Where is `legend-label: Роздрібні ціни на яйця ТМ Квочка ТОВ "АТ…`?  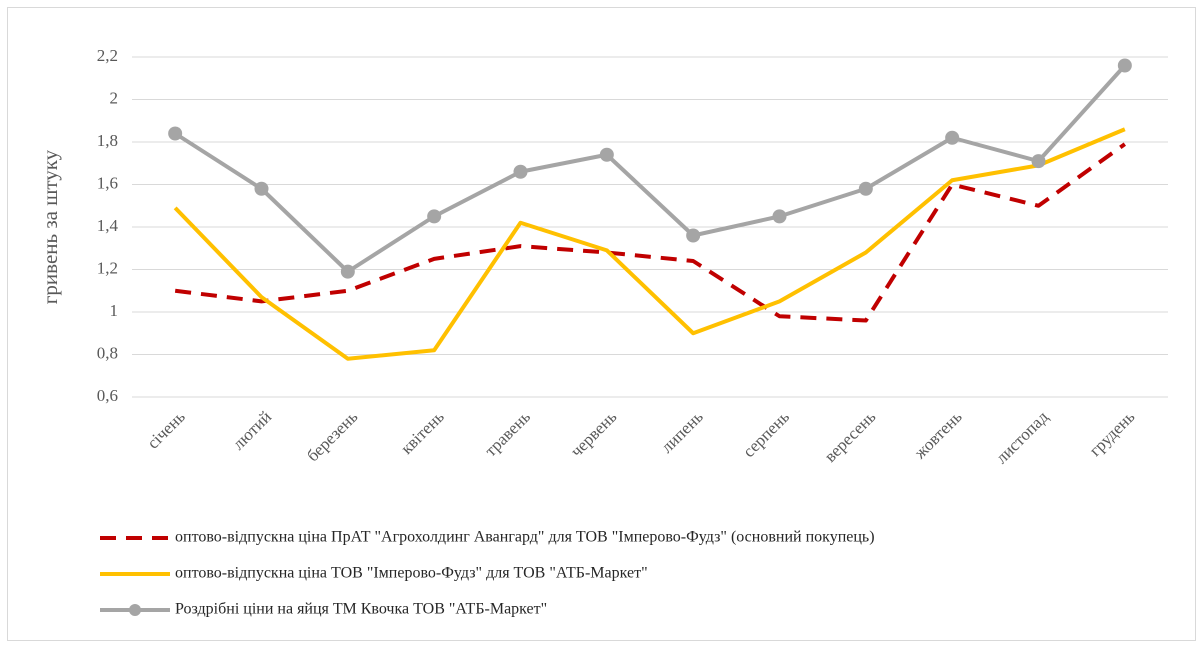 legend-label: Роздрібні ціни на яйця ТМ Квочка ТОВ "АТ… is located at coordinates (361, 609).